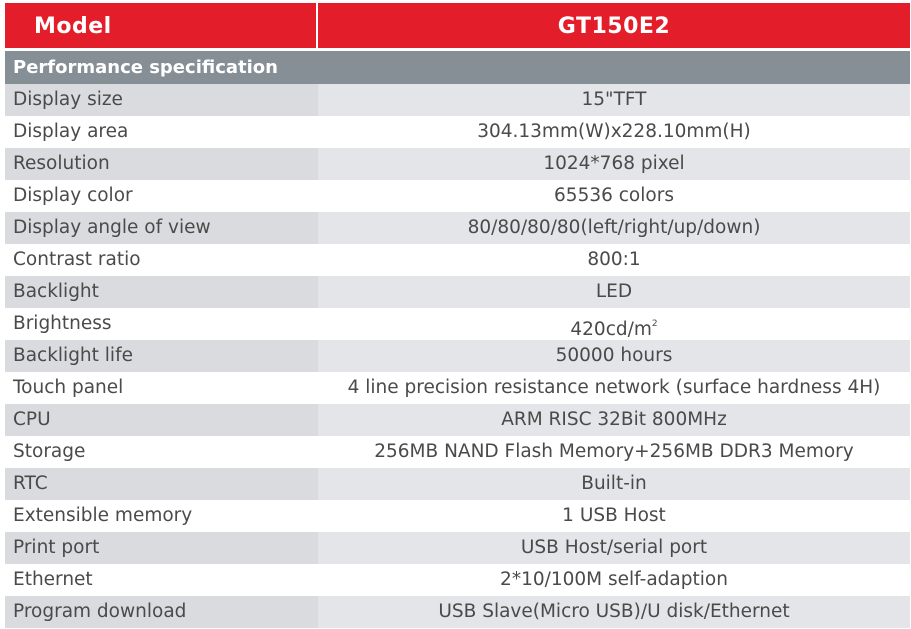  What do you see at coordinates (161, 420) in the screenshot?
I see `spec-label: CPU` at bounding box center [161, 420].